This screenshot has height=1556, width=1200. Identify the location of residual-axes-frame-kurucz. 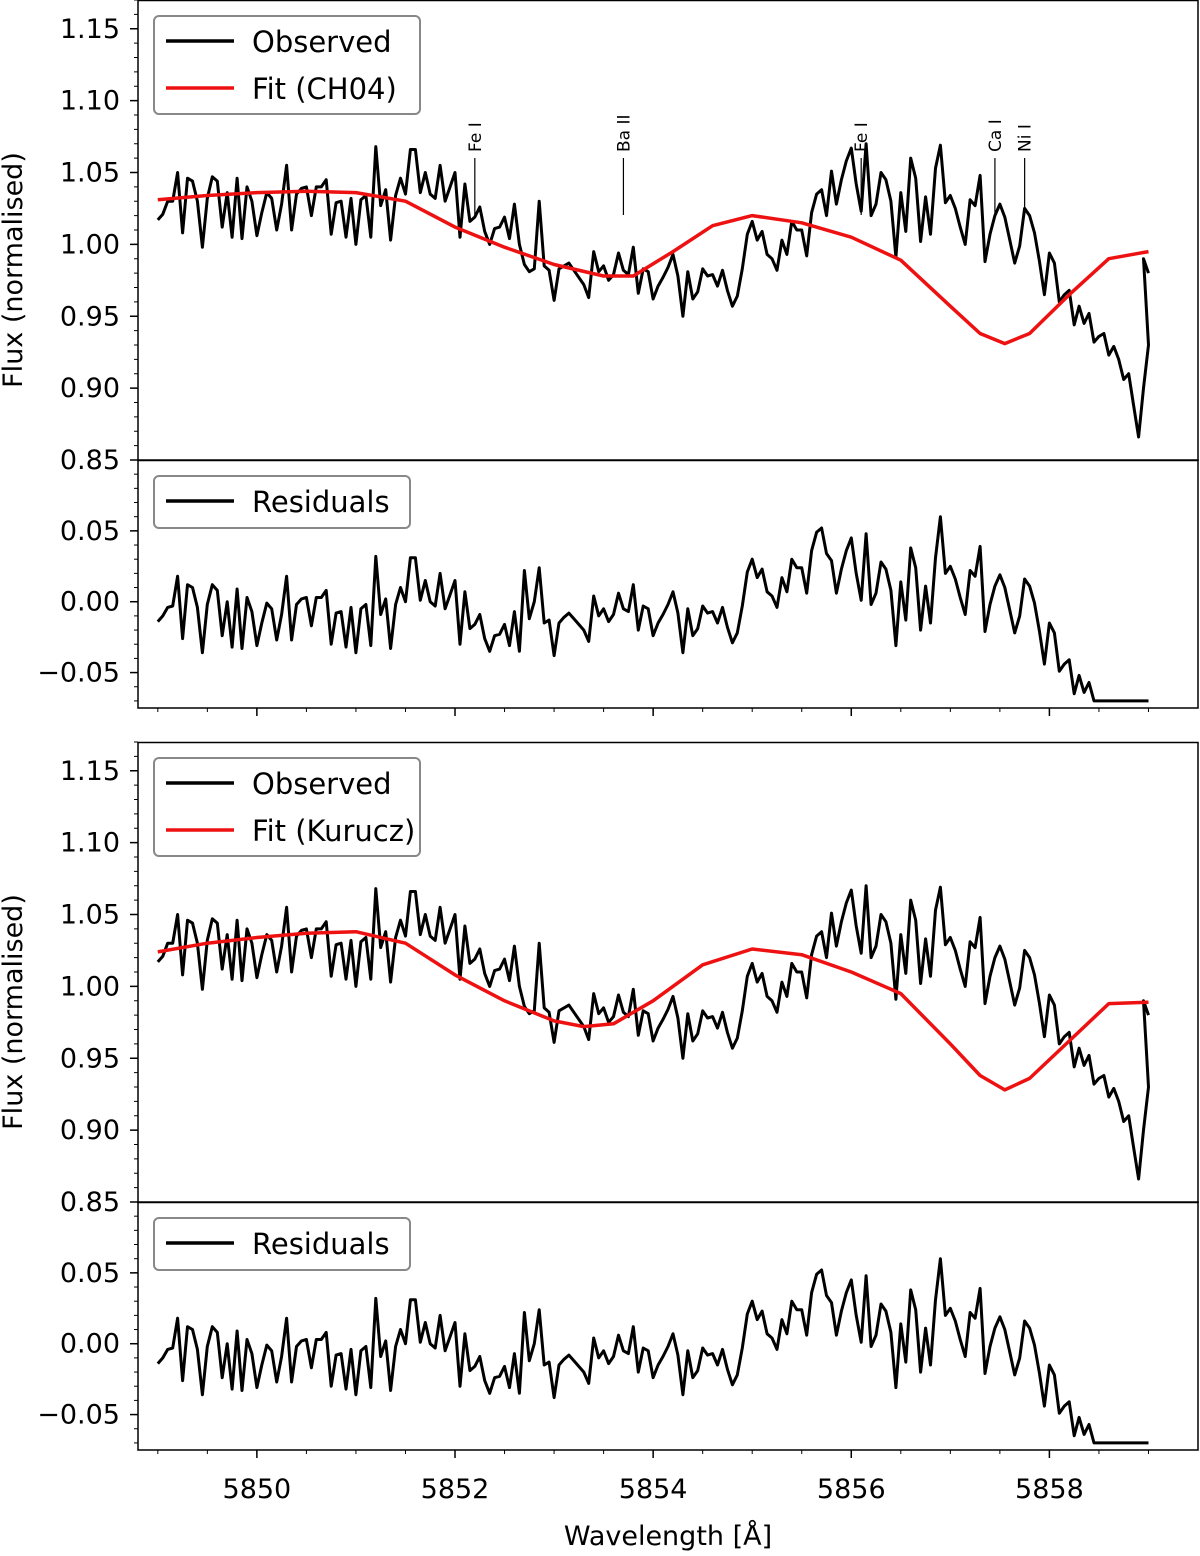
(668, 1326).